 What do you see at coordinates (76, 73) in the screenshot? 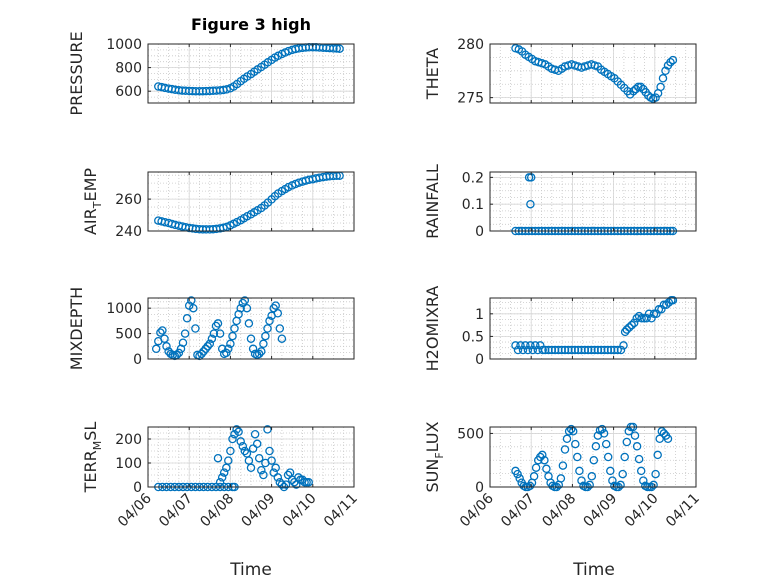
I see `y-axis-label-pressure: PRESSURE` at bounding box center [76, 73].